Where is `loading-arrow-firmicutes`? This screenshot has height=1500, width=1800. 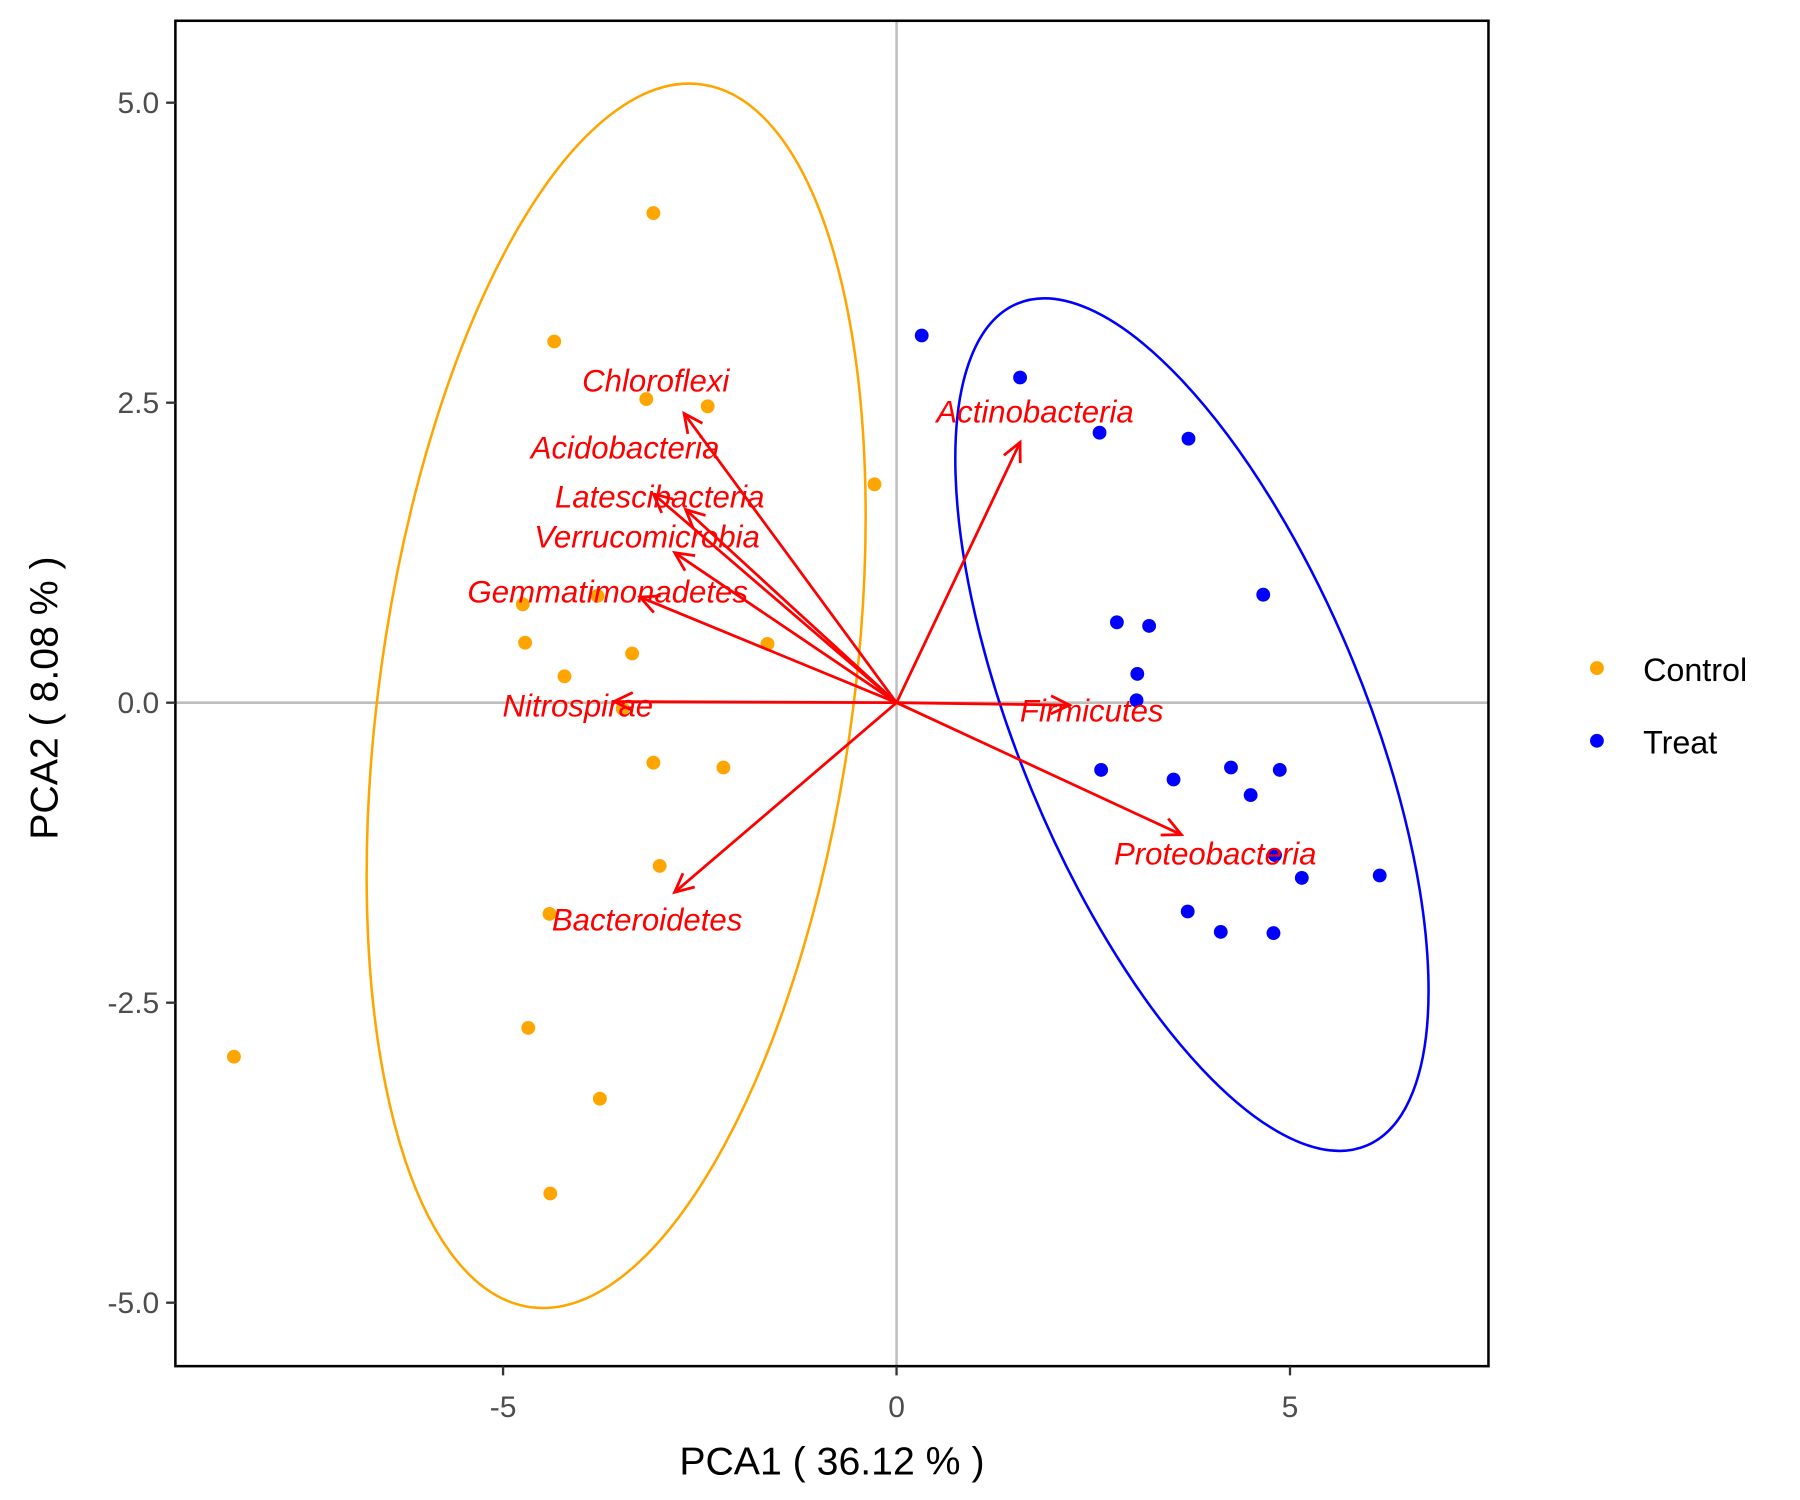 loading-arrow-firmicutes is located at coordinates (983, 704).